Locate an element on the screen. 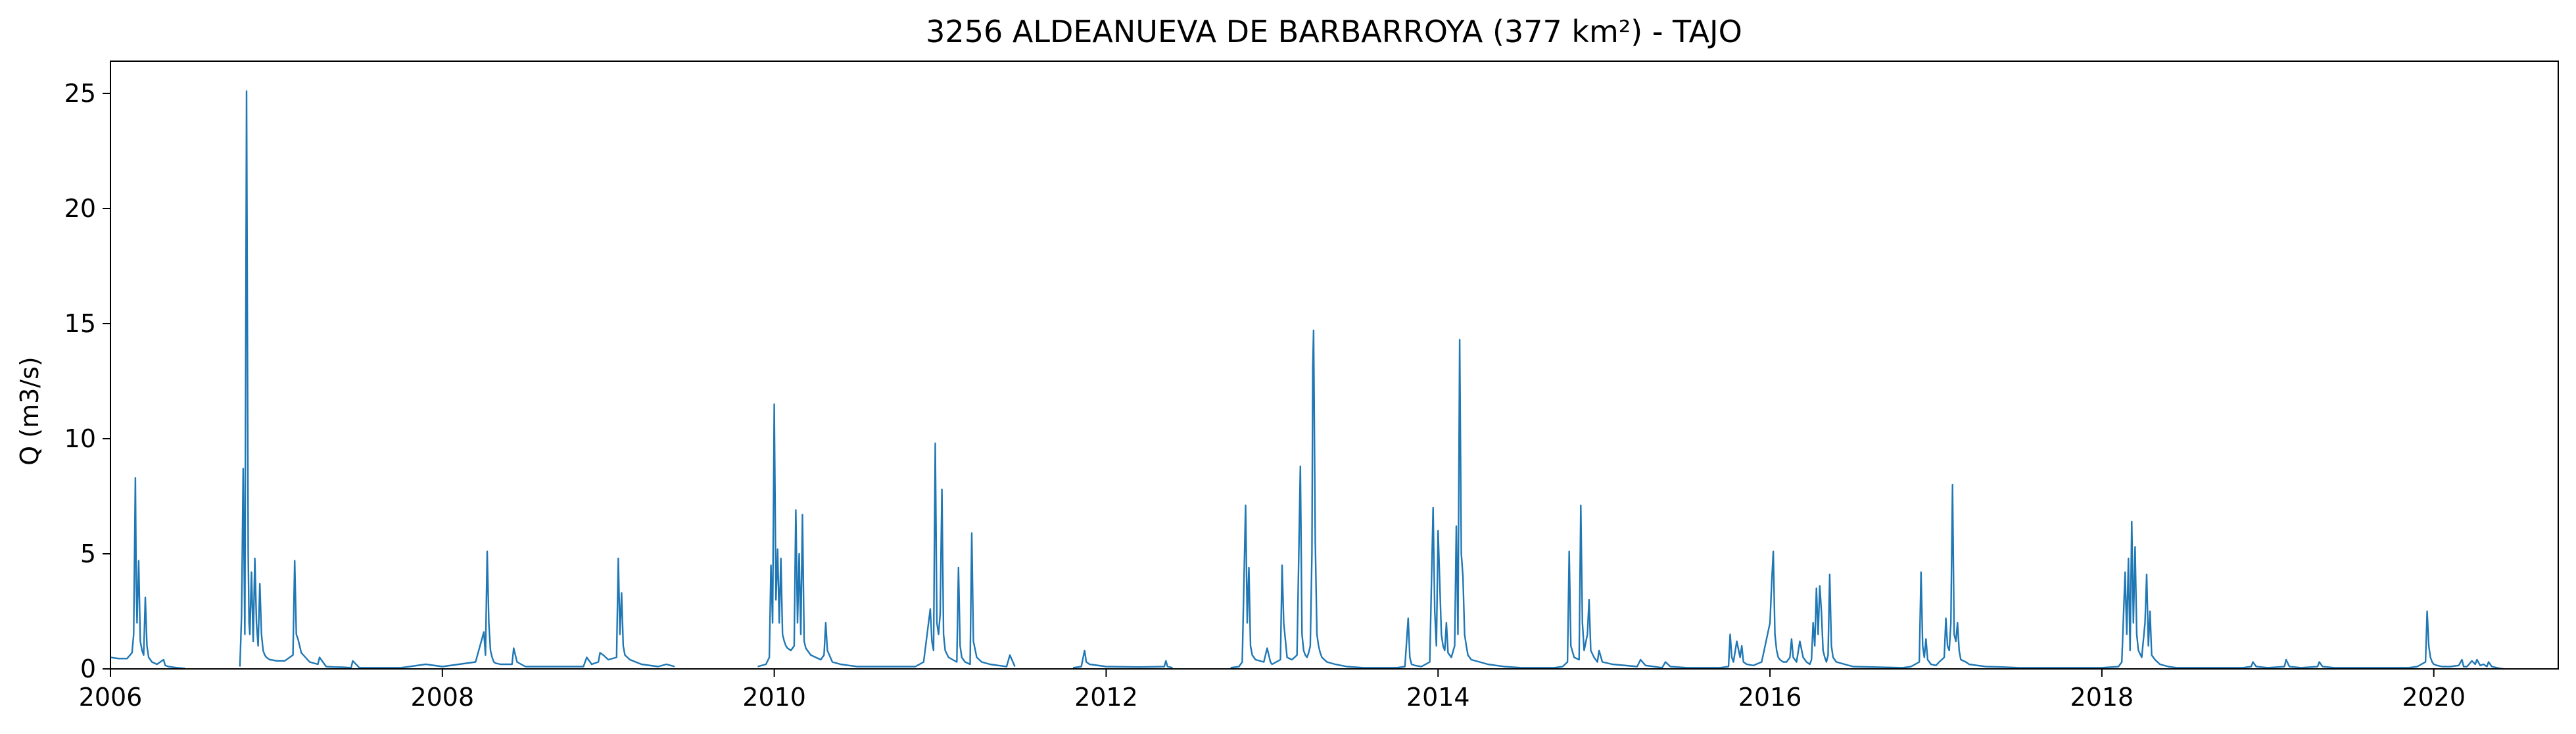 The width and height of the screenshot is (2576, 734). x-tick-label: 2014 is located at coordinates (1438, 697).